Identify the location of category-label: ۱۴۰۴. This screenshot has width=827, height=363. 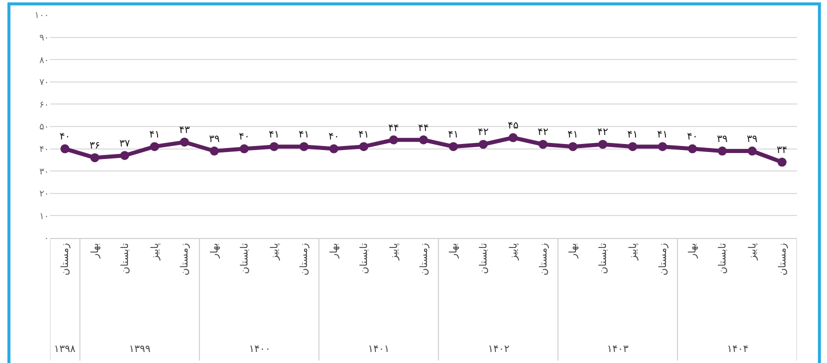
(737, 349).